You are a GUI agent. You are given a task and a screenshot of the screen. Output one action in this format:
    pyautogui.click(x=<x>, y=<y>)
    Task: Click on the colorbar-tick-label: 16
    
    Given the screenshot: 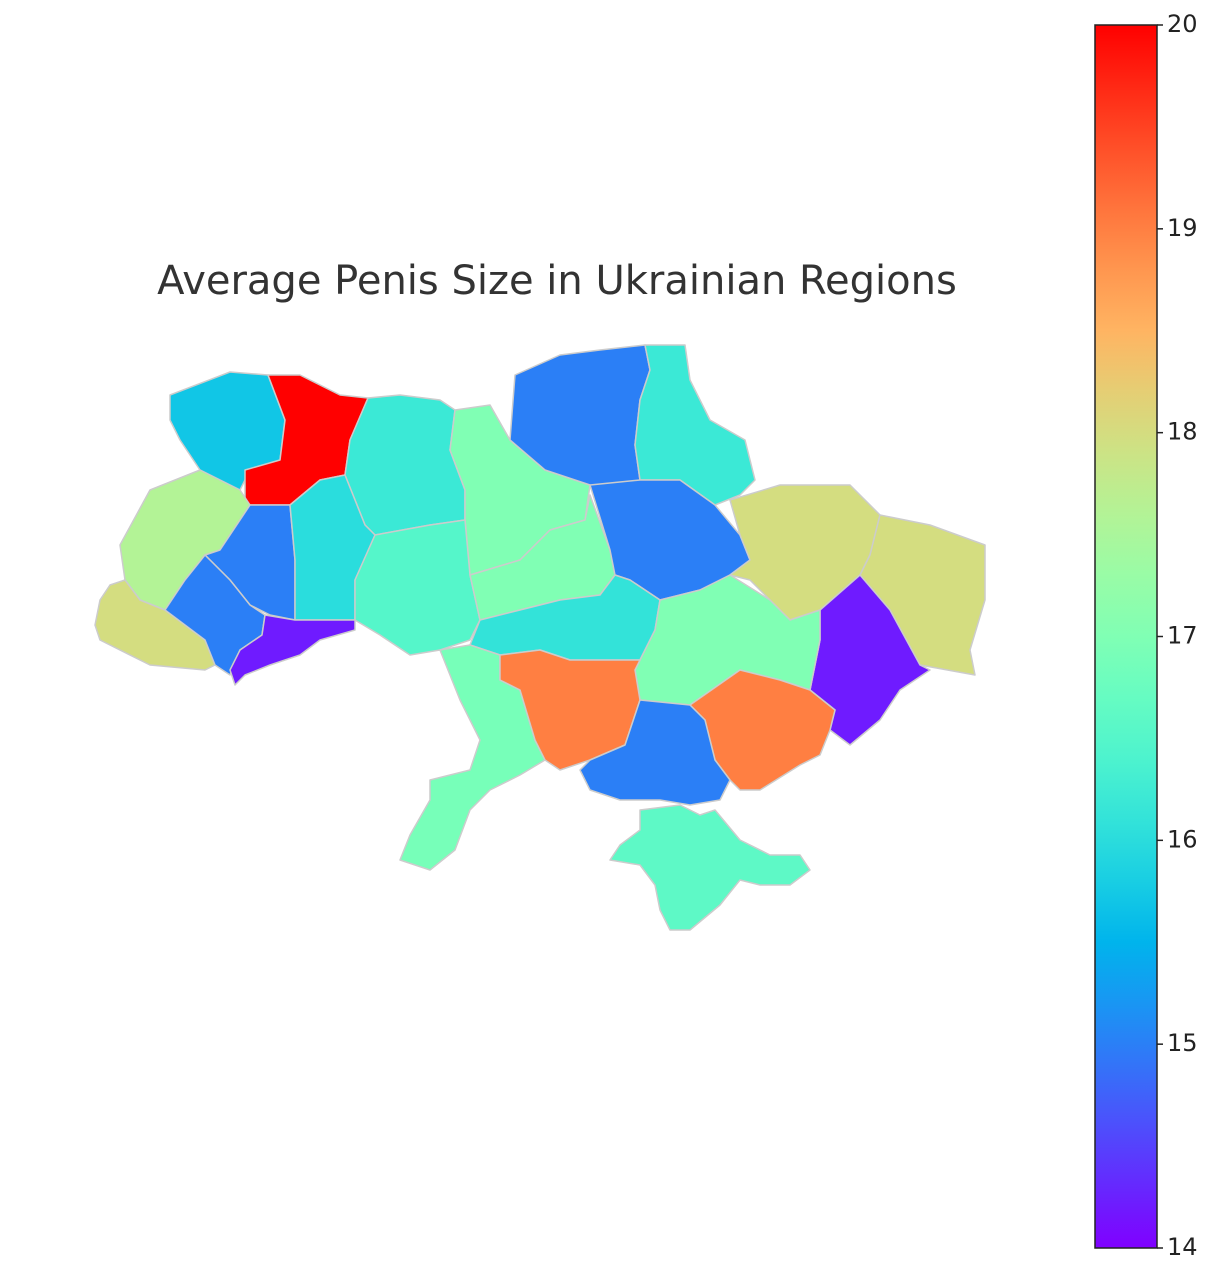 What is the action you would take?
    pyautogui.click(x=1182, y=839)
    